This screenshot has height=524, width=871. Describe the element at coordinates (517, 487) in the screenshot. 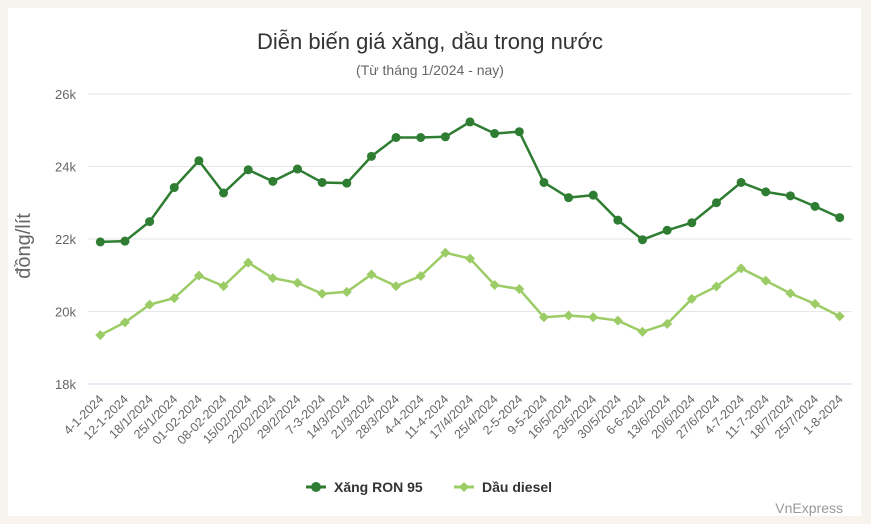

I see `legend-label-diesel: Dầu diesel` at that location.